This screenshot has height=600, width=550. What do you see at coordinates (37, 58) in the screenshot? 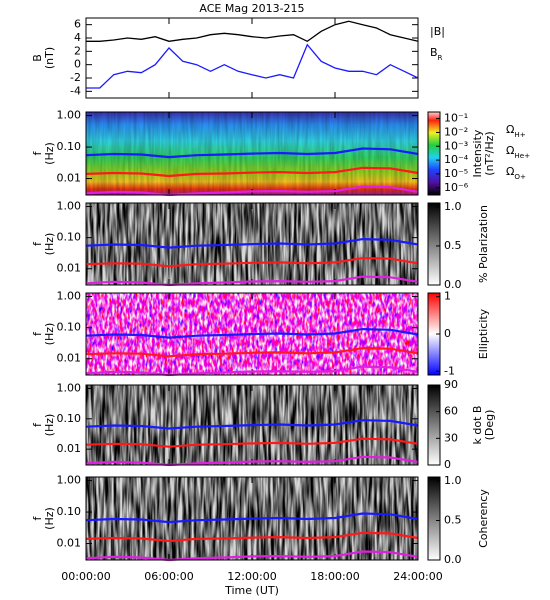
I see `y-axis-label: B` at bounding box center [37, 58].